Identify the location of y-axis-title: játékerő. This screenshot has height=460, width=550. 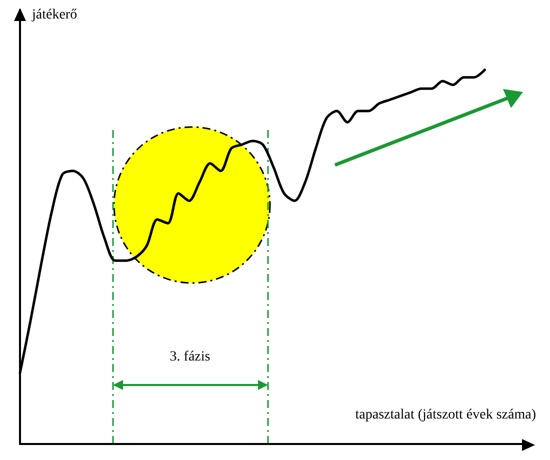
(54, 15).